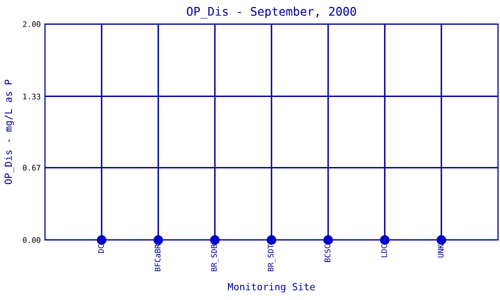 Image resolution: width=500 pixels, height=300 pixels. What do you see at coordinates (9, 132) in the screenshot?
I see `y-axis-title: OP_Dis - mg/L as P` at bounding box center [9, 132].